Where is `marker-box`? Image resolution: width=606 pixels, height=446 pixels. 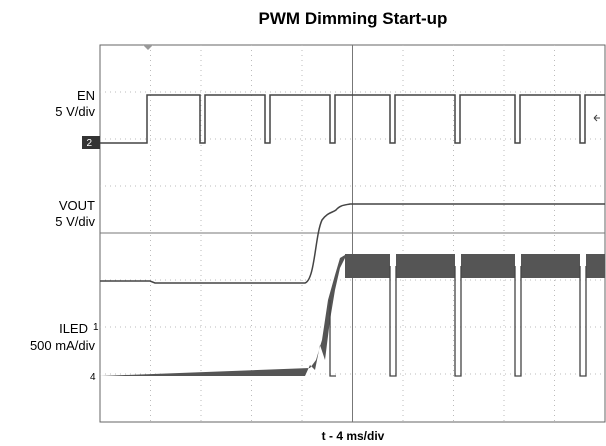
marker-box is located at coordinates (91, 142).